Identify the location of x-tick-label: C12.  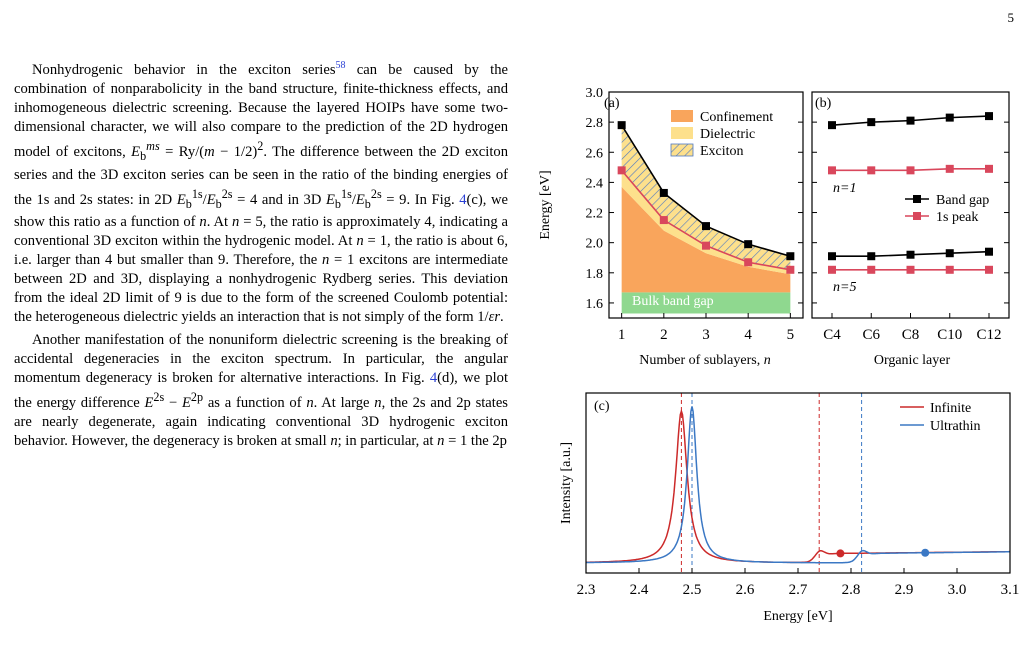
(988, 335).